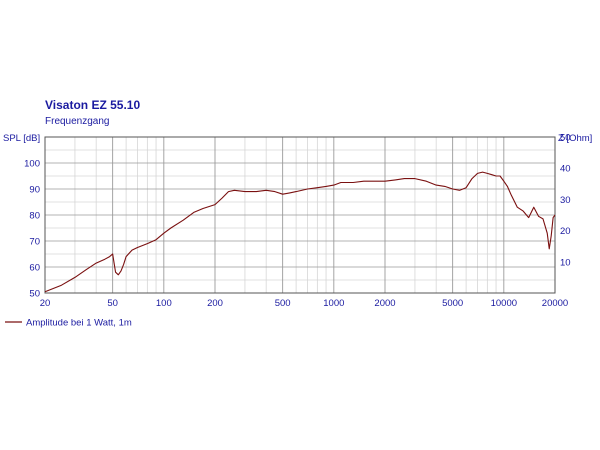 The height and width of the screenshot is (450, 600). Describe the element at coordinates (79, 323) in the screenshot. I see `legend-entry: Amplitude bei 1 Watt, 1m` at that location.